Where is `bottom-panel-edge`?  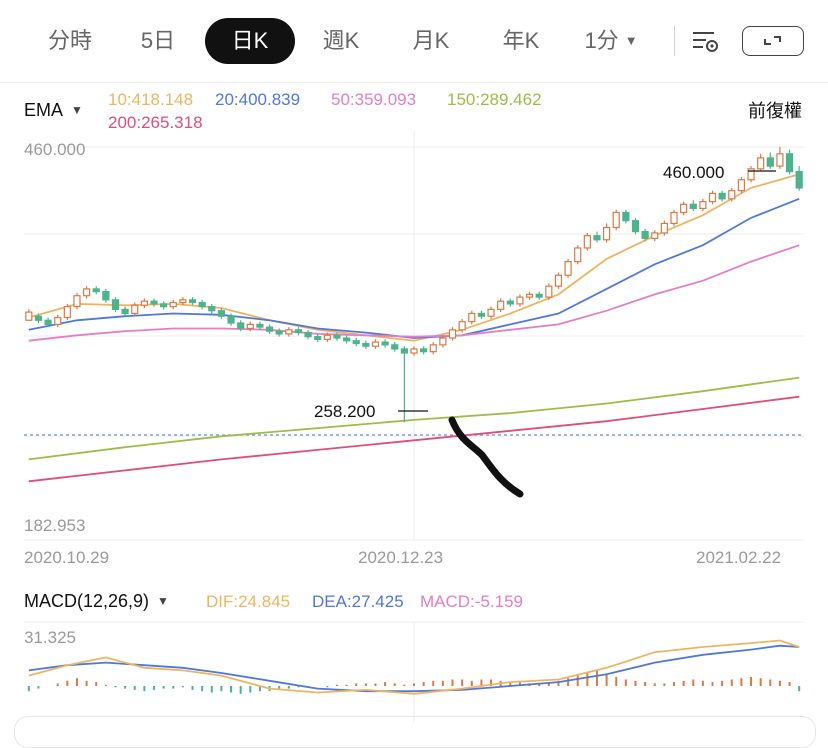 bottom-panel-edge is located at coordinates (415, 732).